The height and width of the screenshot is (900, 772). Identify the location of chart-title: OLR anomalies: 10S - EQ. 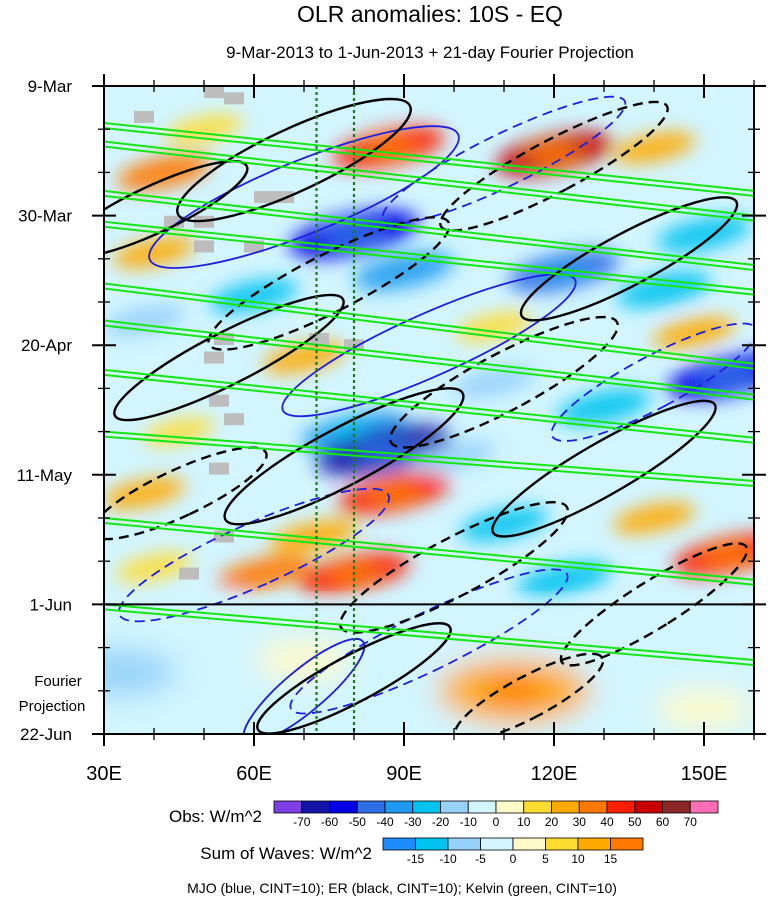
(430, 14).